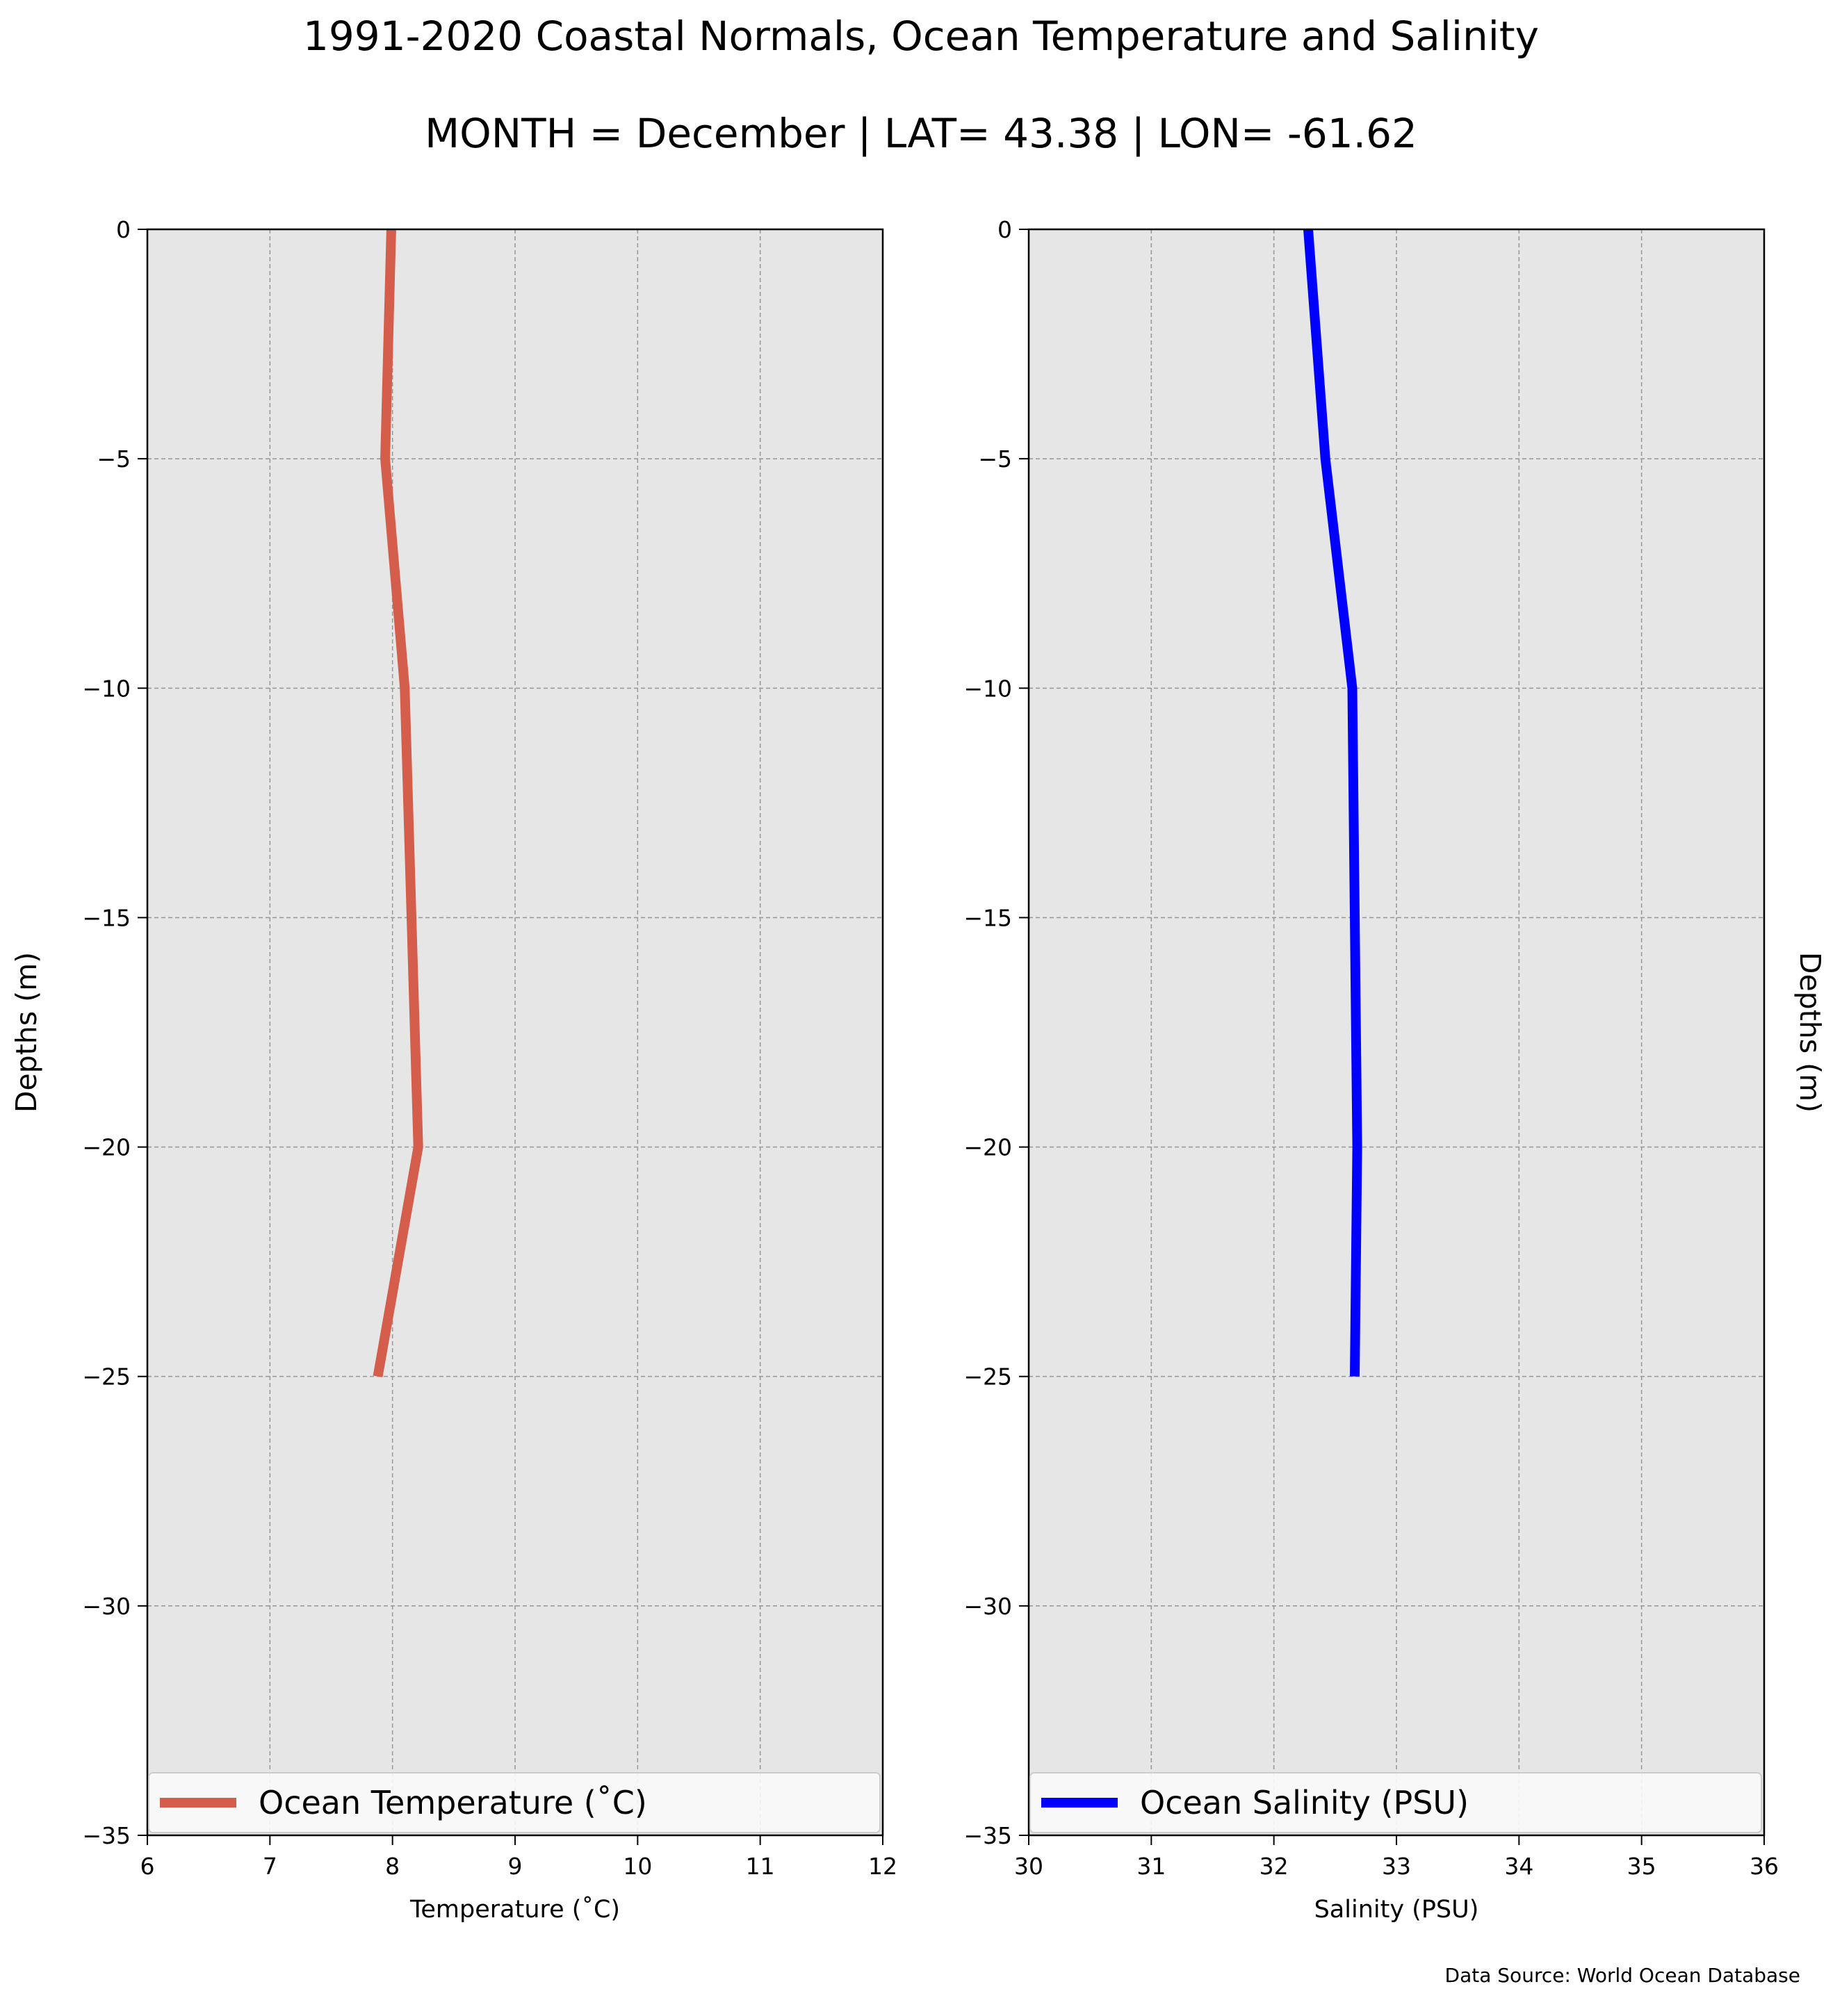  I want to click on y-axis-label: Depths (m), so click(26, 1033).